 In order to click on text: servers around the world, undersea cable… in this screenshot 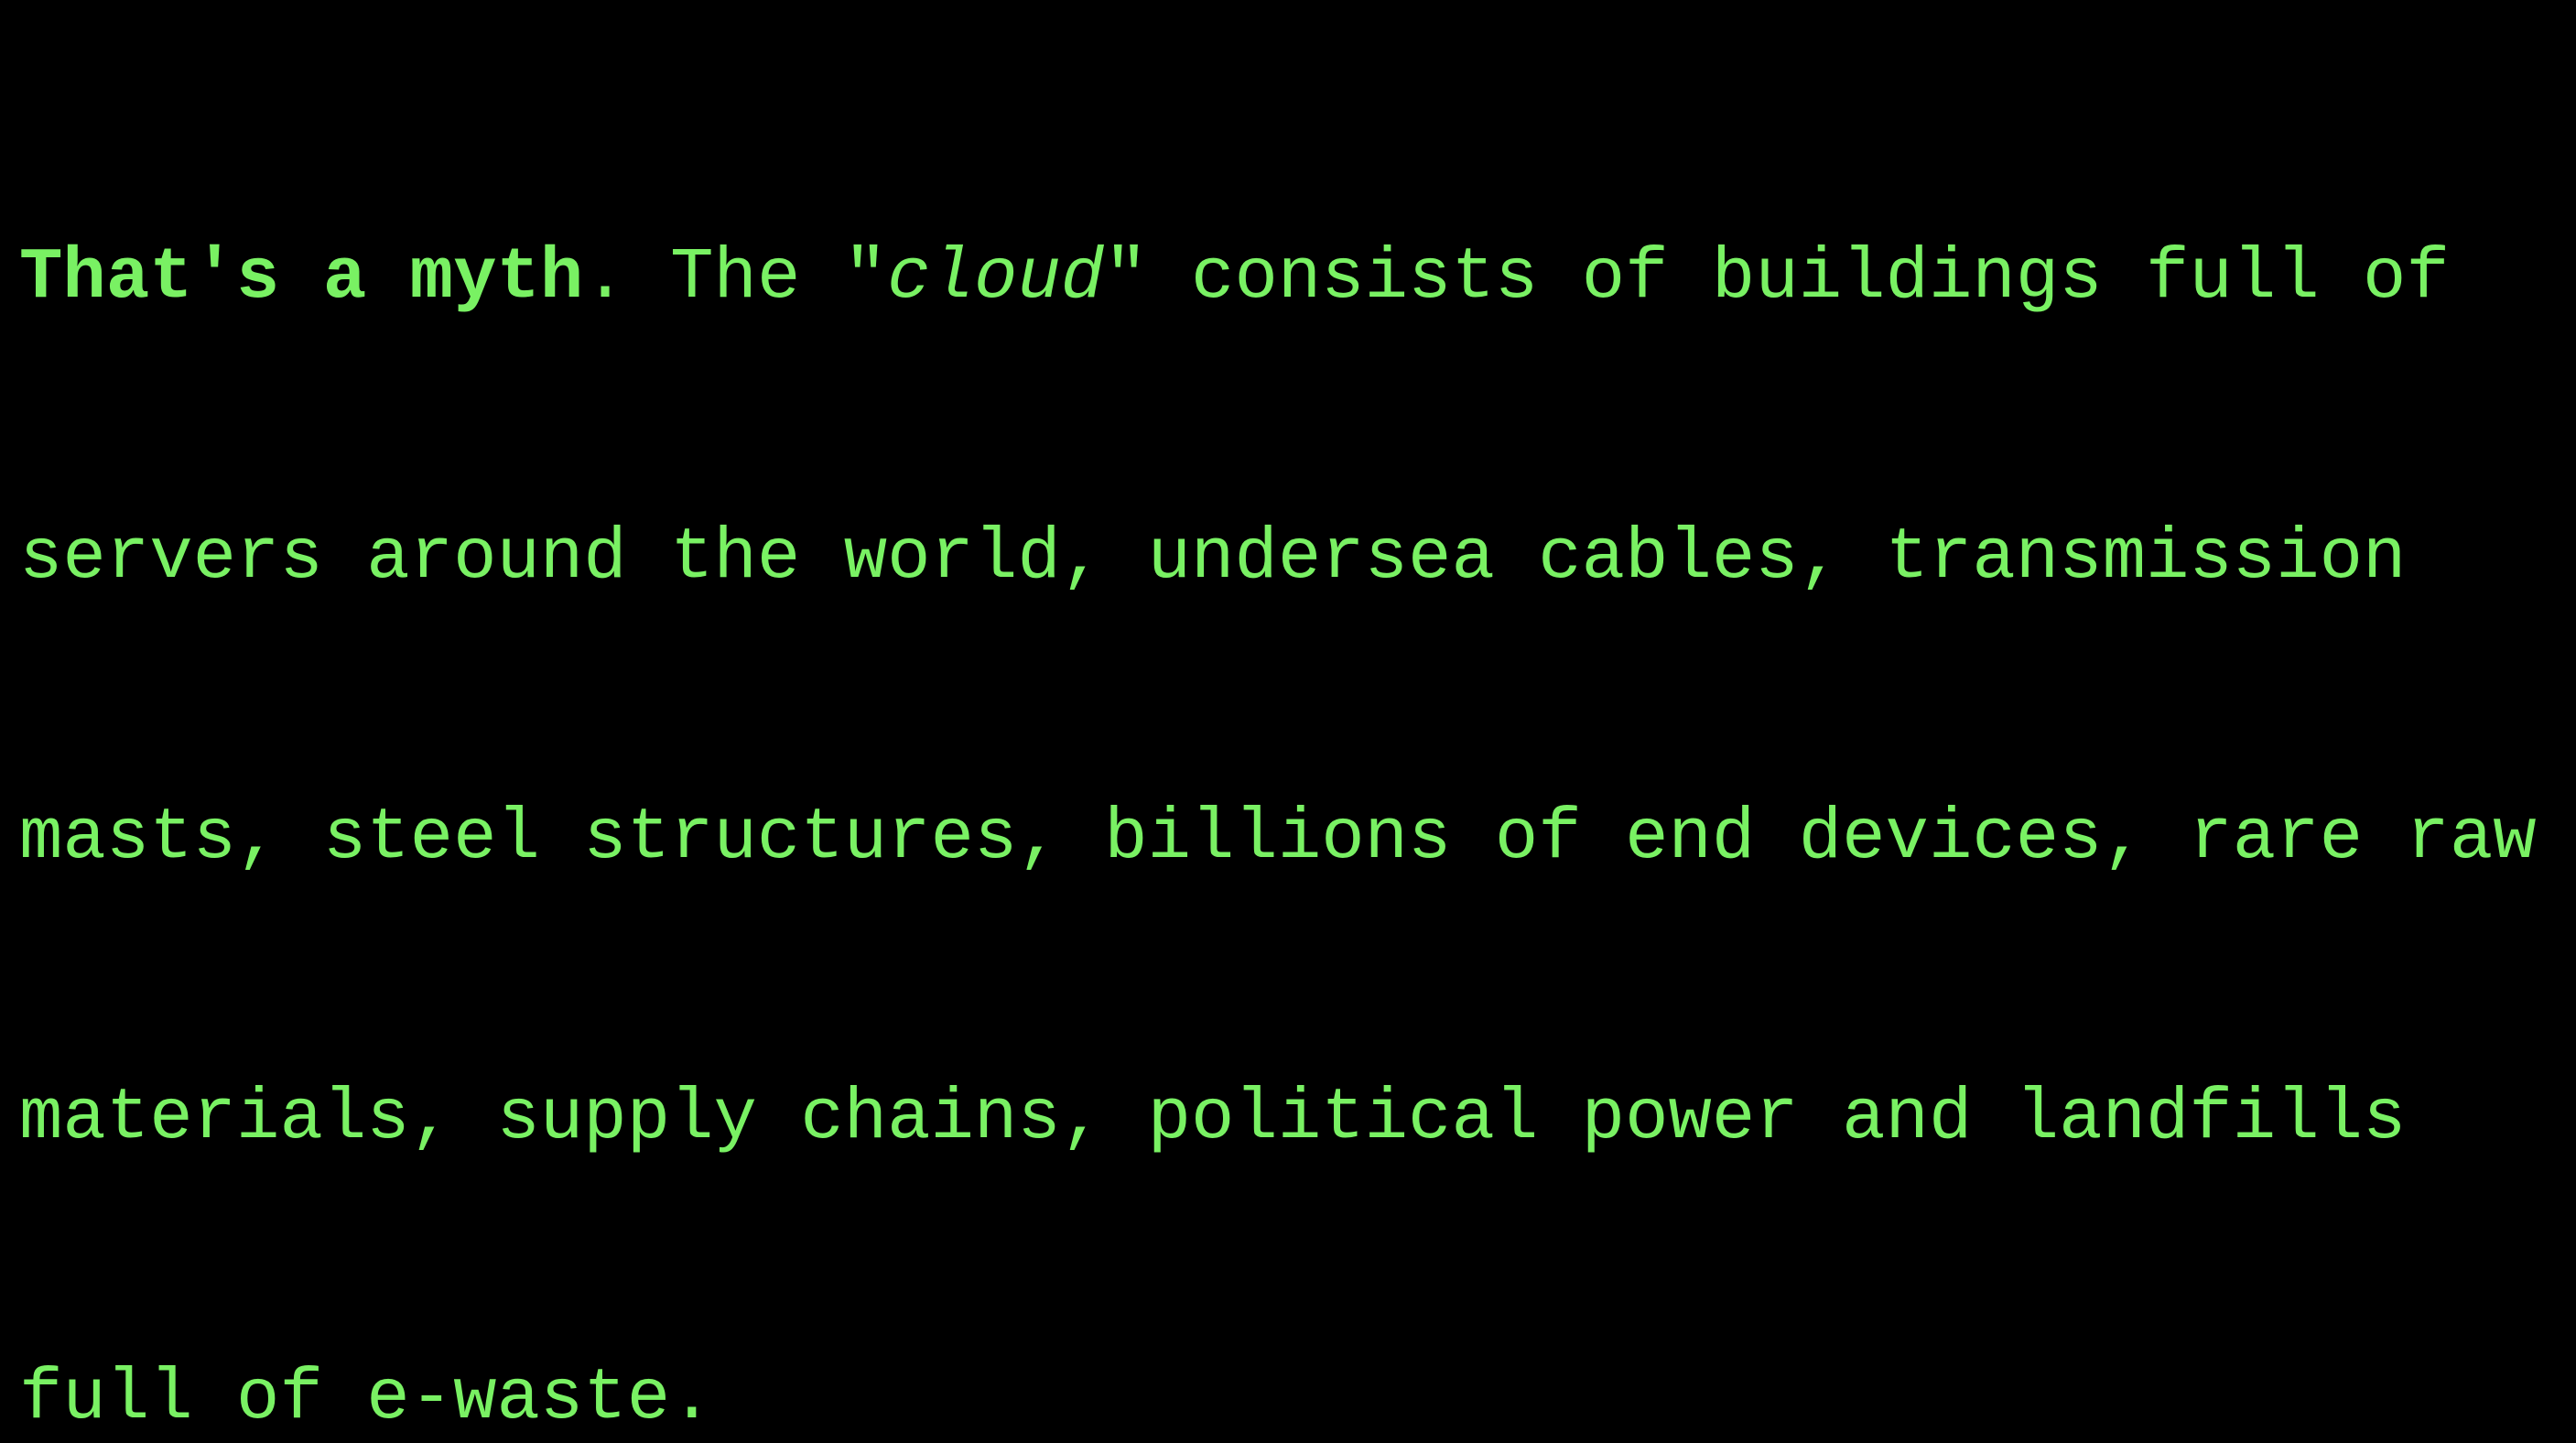, I will do `click(1213, 557)`.